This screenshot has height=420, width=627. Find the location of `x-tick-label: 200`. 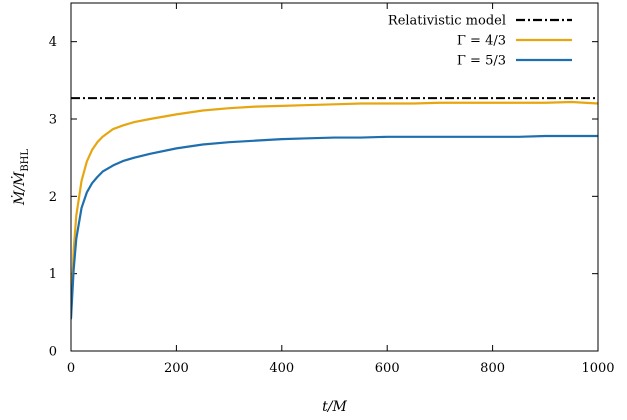

x-tick-label: 200 is located at coordinates (176, 368).